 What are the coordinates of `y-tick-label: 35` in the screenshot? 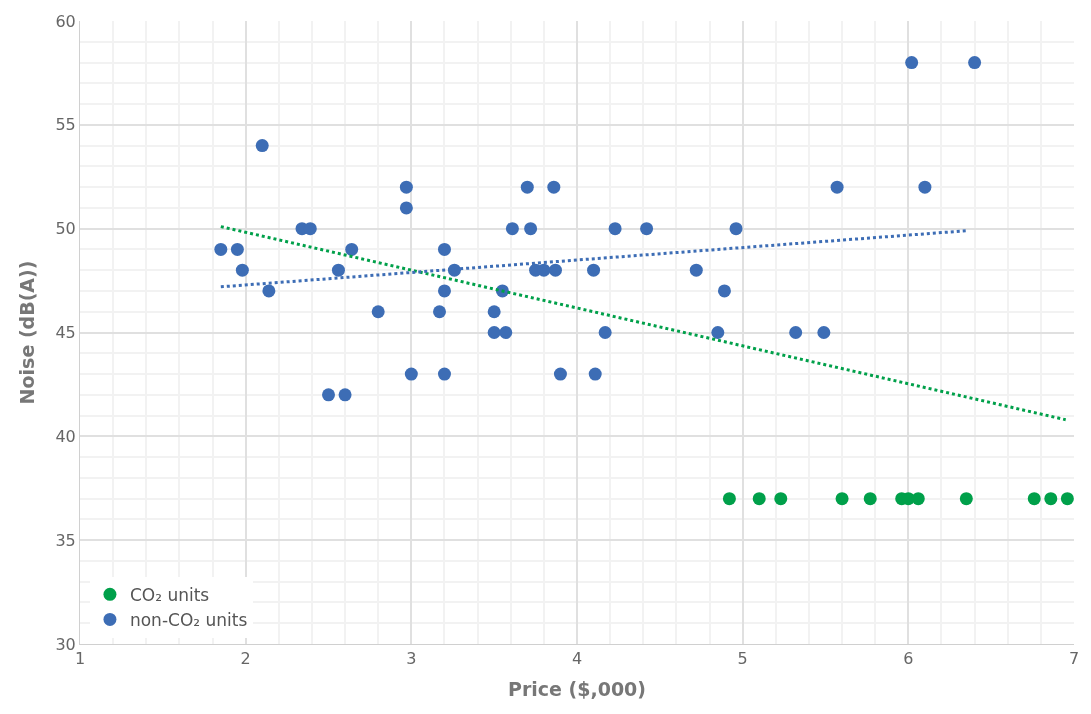 It's located at (65, 540).